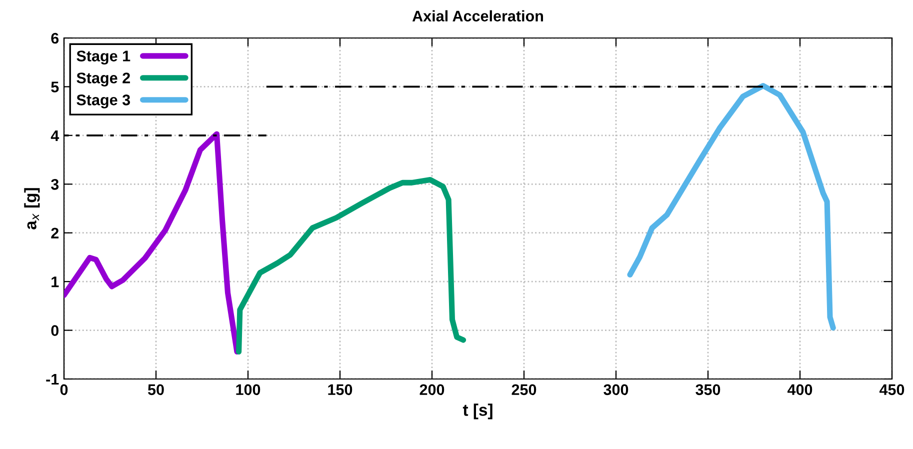  What do you see at coordinates (524, 390) in the screenshot?
I see `x-tick-label: 250` at bounding box center [524, 390].